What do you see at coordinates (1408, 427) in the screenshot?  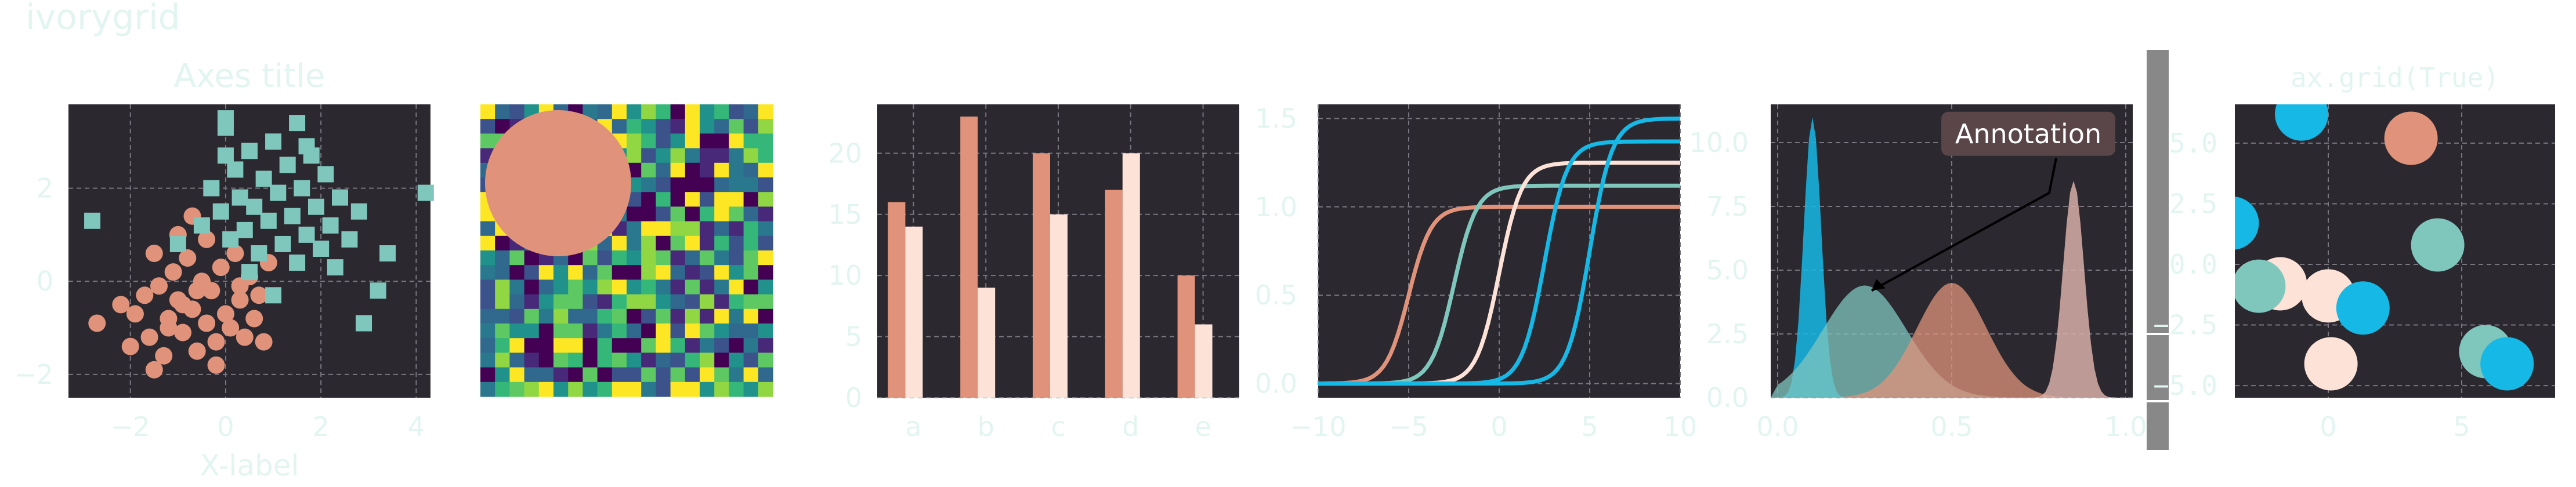 I see `x-tick-label: −5` at bounding box center [1408, 427].